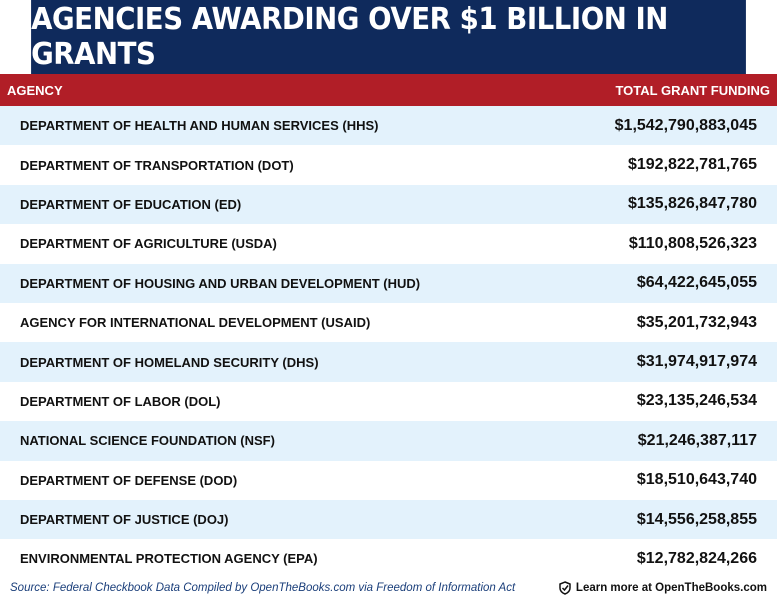  I want to click on funding: $64,422,645,055, so click(696, 283).